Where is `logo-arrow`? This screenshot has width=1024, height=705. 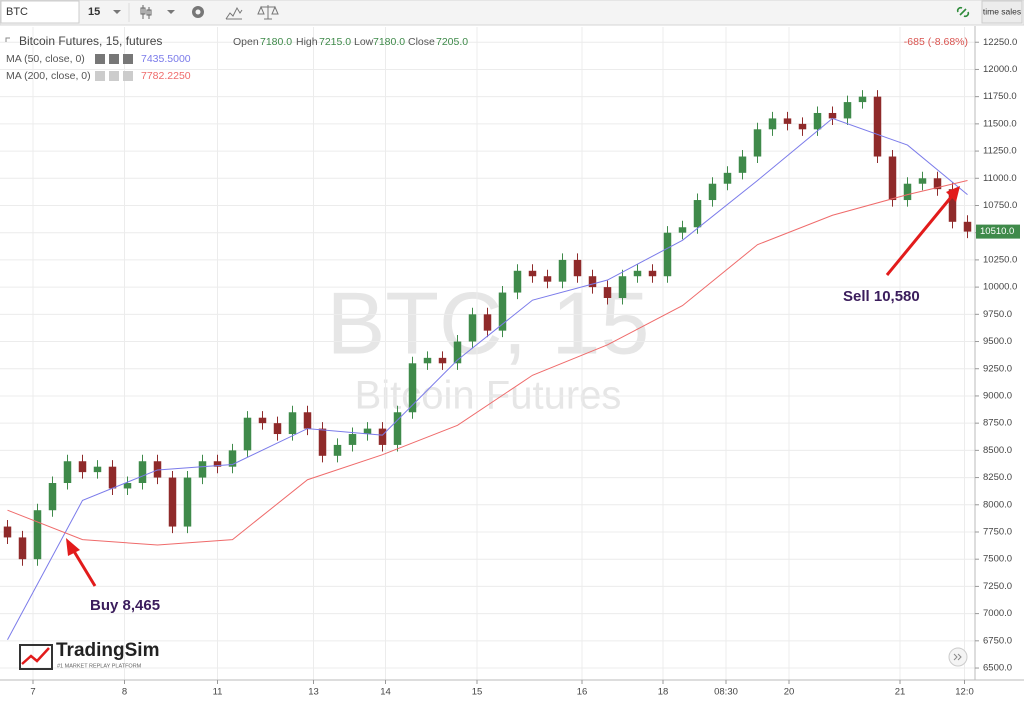
logo-arrow is located at coordinates (35, 656).